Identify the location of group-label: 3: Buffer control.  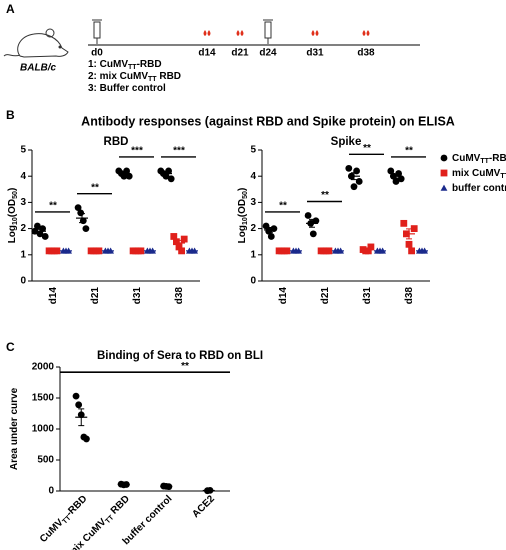
(127, 88).